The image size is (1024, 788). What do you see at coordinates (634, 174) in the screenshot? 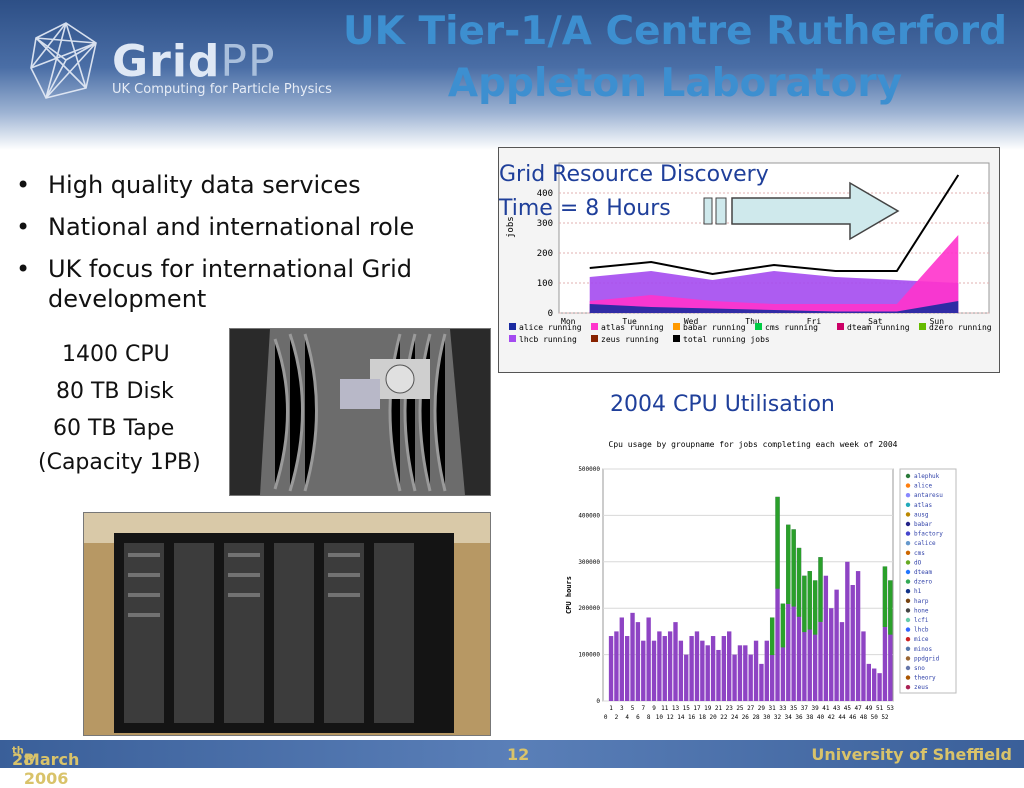
I see `annotation-line-1: Grid Resource Discovery` at bounding box center [634, 174].